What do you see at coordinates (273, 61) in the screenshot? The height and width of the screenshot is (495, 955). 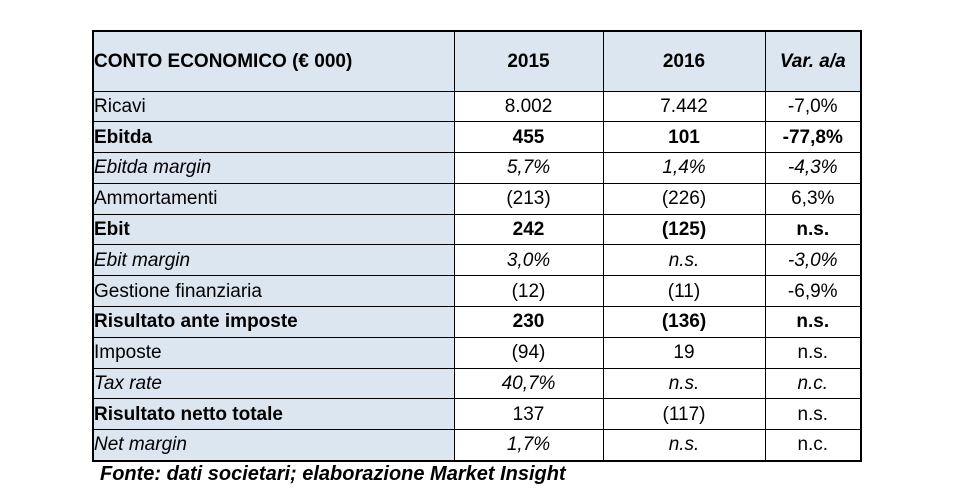 I see `header-title-cell: CONTO ECONOMICO (€ 000)` at bounding box center [273, 61].